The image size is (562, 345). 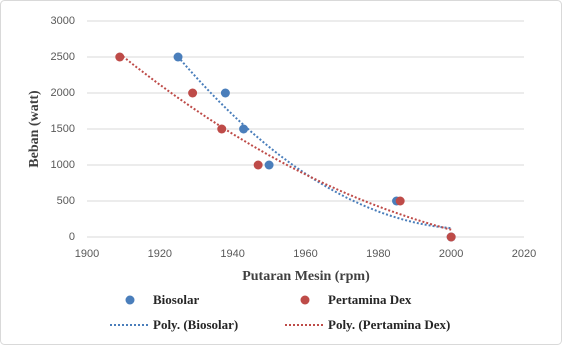 What do you see at coordinates (63, 57) in the screenshot?
I see `y-tick-label: 2500` at bounding box center [63, 57].